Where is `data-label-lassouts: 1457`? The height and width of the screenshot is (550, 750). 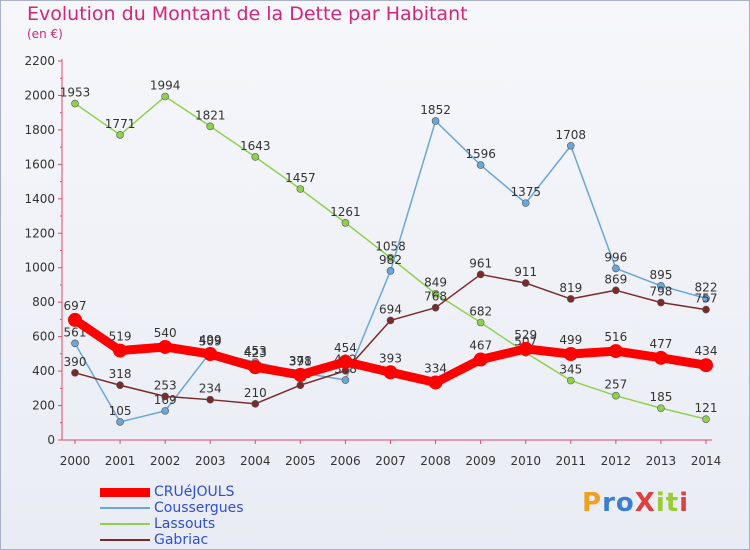 data-label-lassouts: 1457 is located at coordinates (300, 178).